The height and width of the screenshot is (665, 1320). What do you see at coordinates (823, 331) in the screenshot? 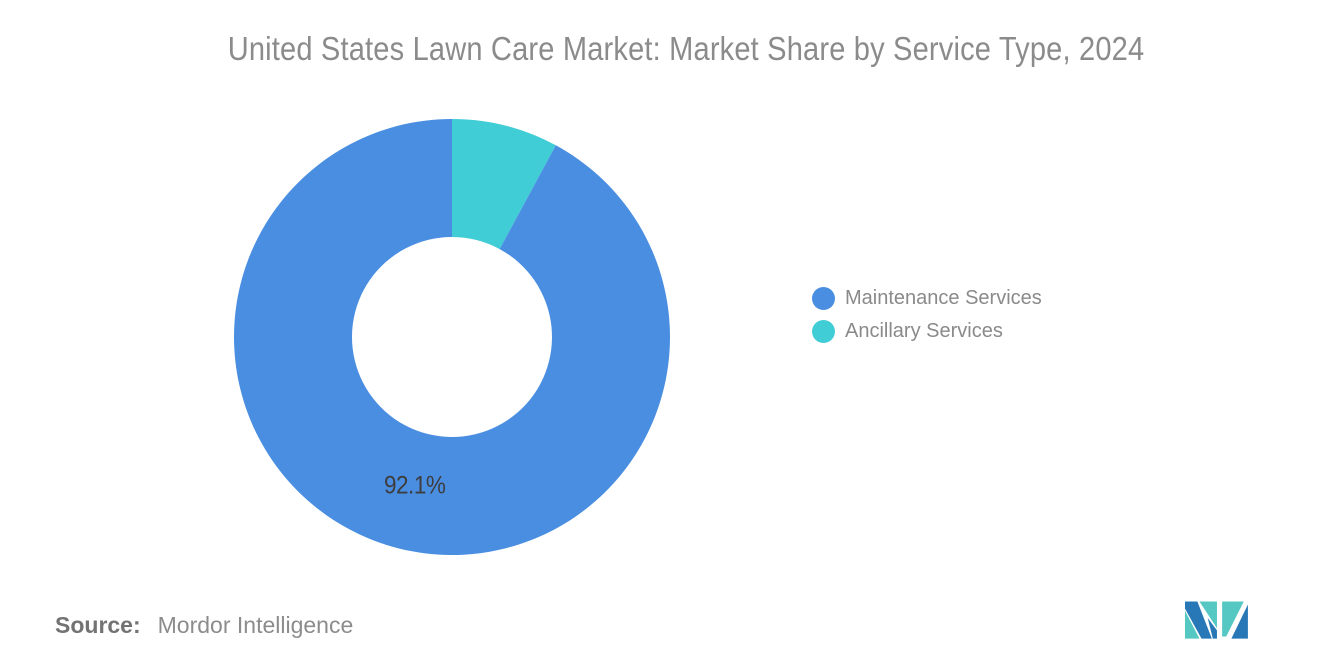
I see `legend-swatch-ancillary-icon` at bounding box center [823, 331].